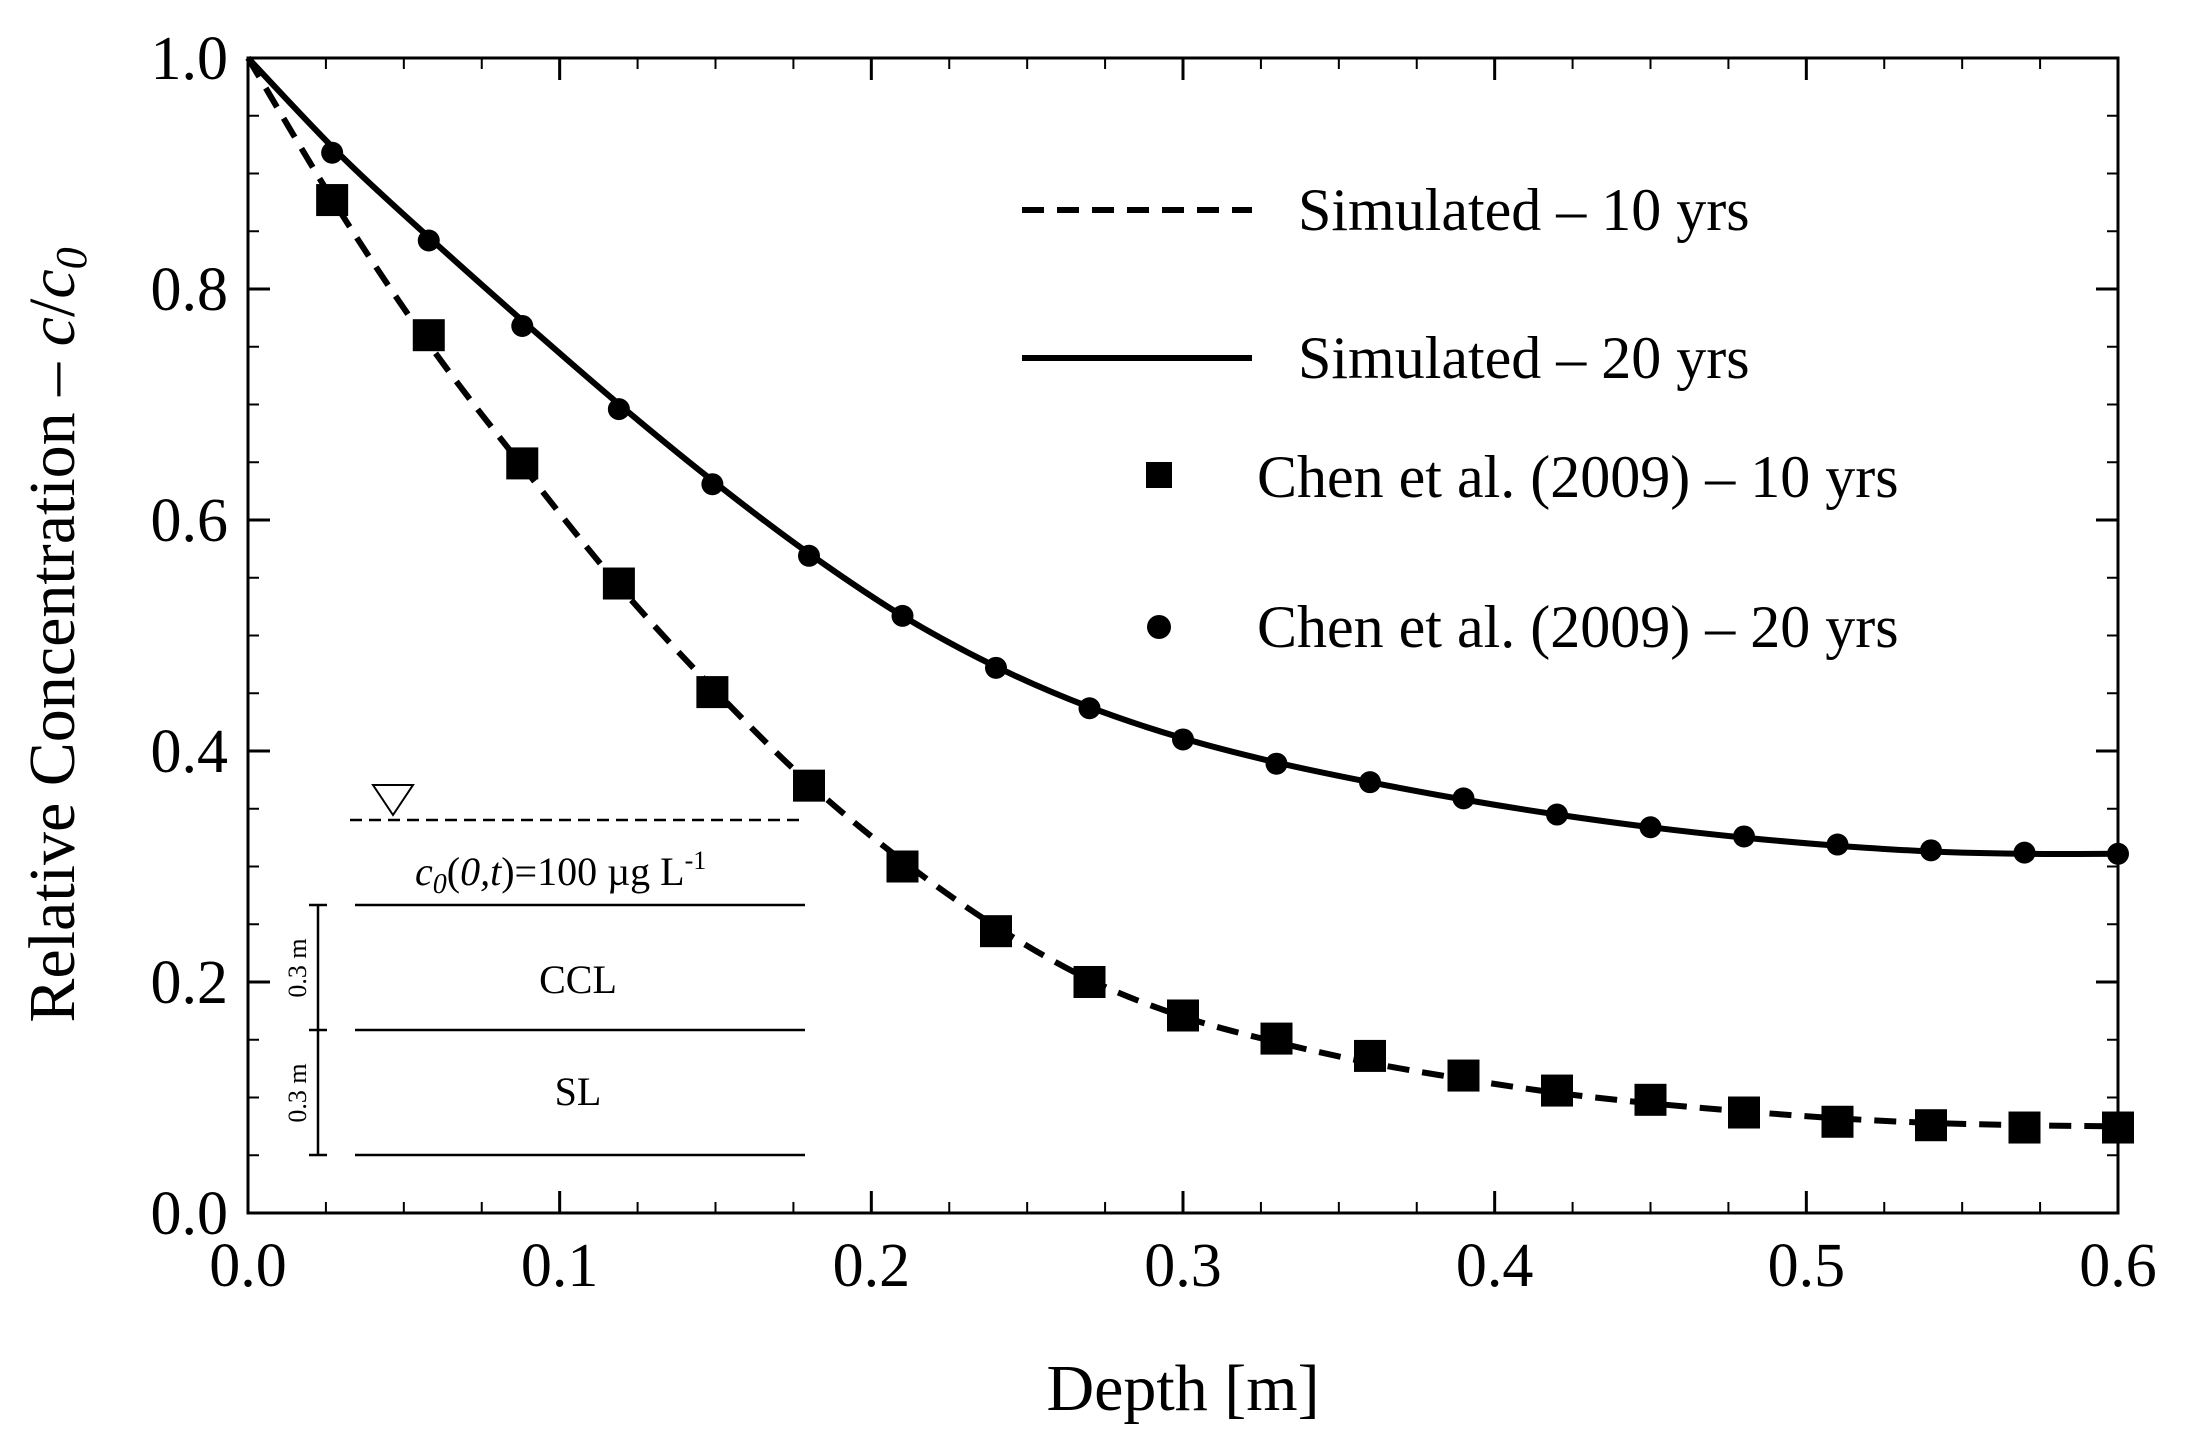  Describe the element at coordinates (52, 684) in the screenshot. I see `y-axis-title-main: Relative Concentration –` at that location.